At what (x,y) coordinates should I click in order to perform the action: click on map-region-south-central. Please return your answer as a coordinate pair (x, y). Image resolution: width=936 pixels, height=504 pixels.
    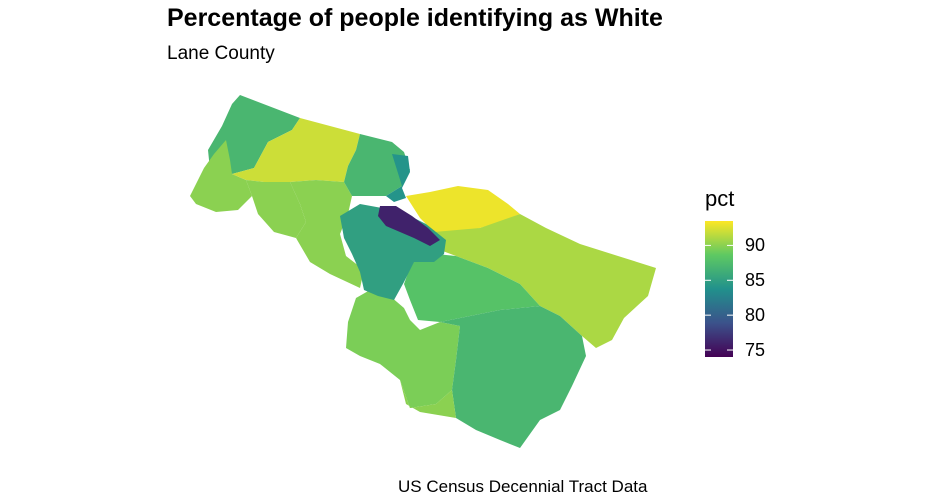
    Looking at the image, I should click on (513, 377).